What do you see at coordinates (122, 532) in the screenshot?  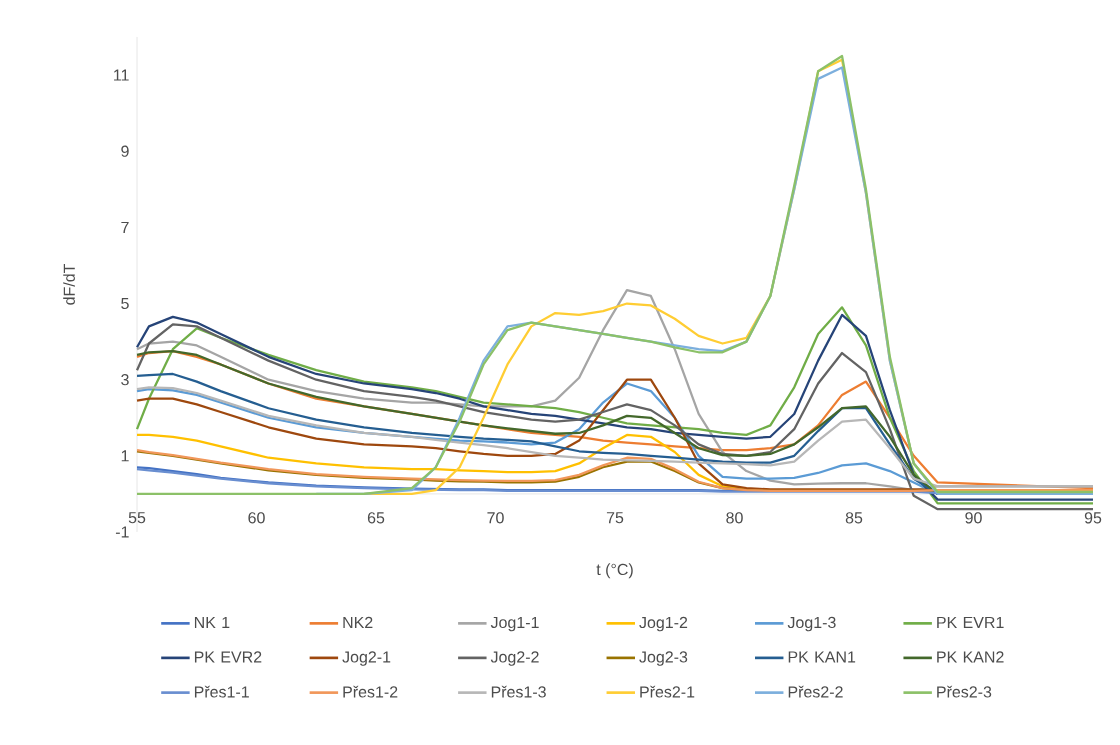 I see `y-tick-label: -1` at bounding box center [122, 532].